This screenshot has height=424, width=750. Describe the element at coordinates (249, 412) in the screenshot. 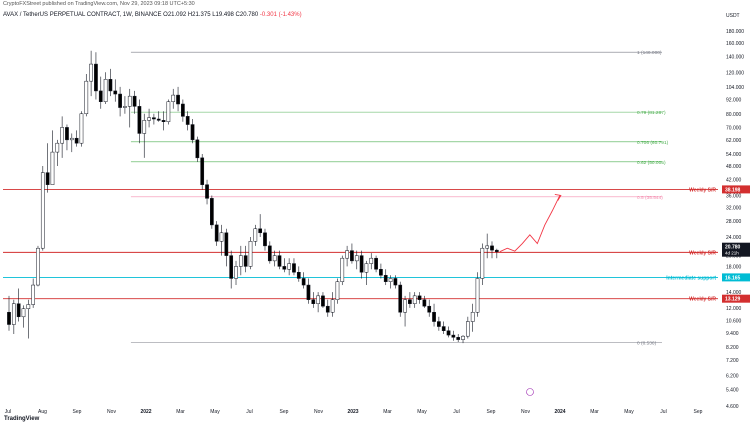

I see `x-tick-label: Jul` at that location.